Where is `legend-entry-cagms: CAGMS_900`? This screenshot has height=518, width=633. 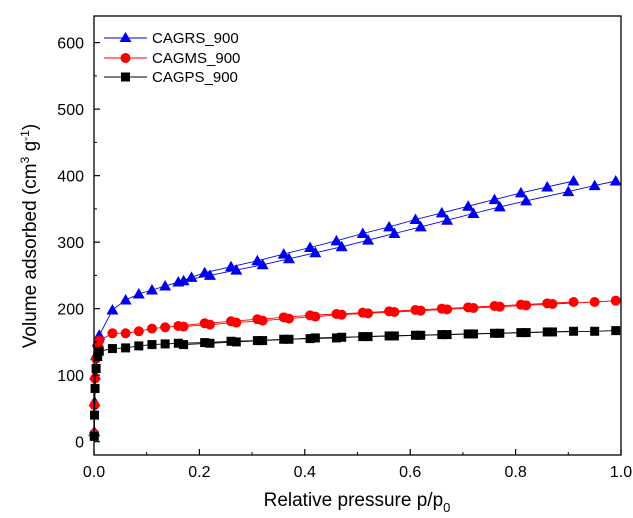
legend-entry-cagms: CAGMS_900 is located at coordinates (172, 58).